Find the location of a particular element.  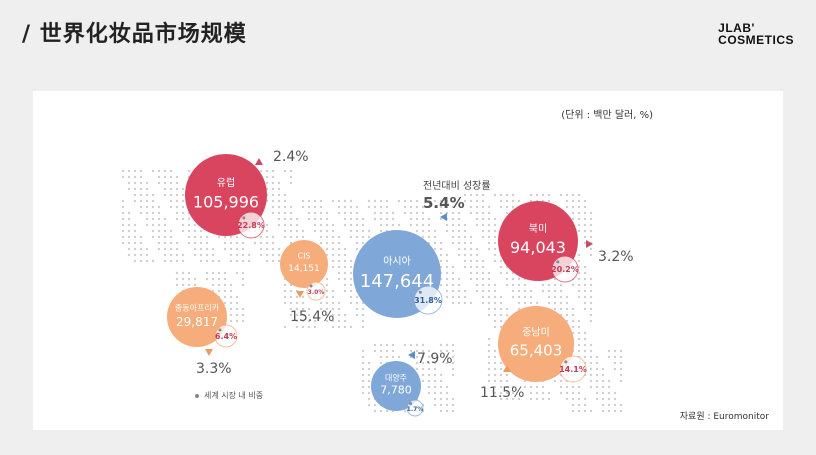

market-size-value: 14,151 is located at coordinates (304, 269).